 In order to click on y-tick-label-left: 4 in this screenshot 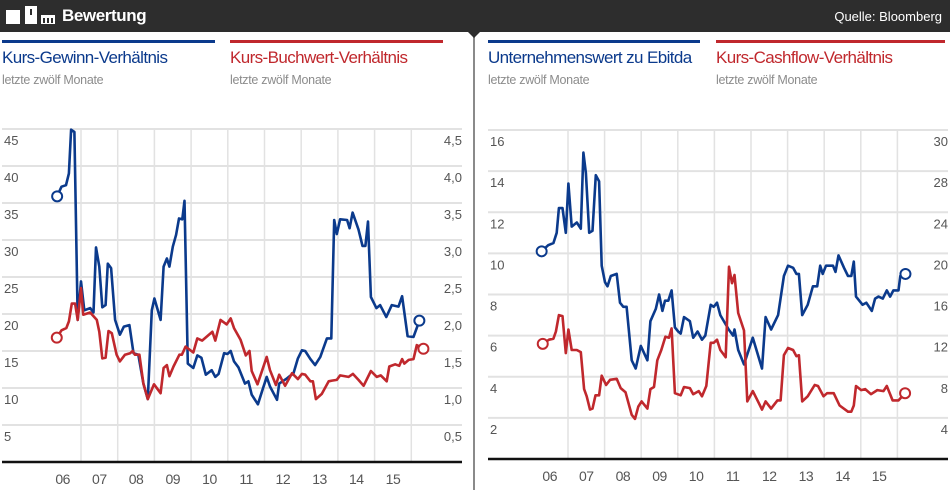, I will do `click(493, 388)`.